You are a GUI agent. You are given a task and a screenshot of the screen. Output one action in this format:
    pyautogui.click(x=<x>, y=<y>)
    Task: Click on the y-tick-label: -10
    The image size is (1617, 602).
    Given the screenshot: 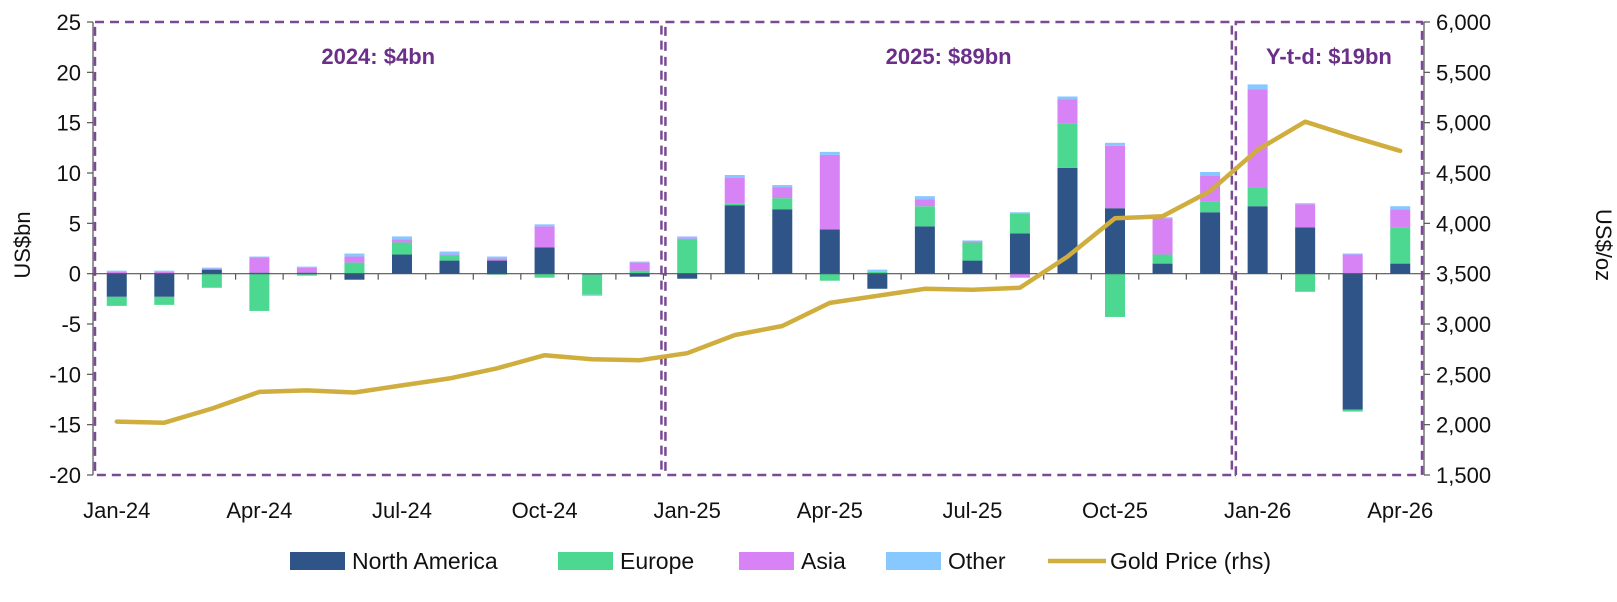 What is the action you would take?
    pyautogui.click(x=65, y=374)
    